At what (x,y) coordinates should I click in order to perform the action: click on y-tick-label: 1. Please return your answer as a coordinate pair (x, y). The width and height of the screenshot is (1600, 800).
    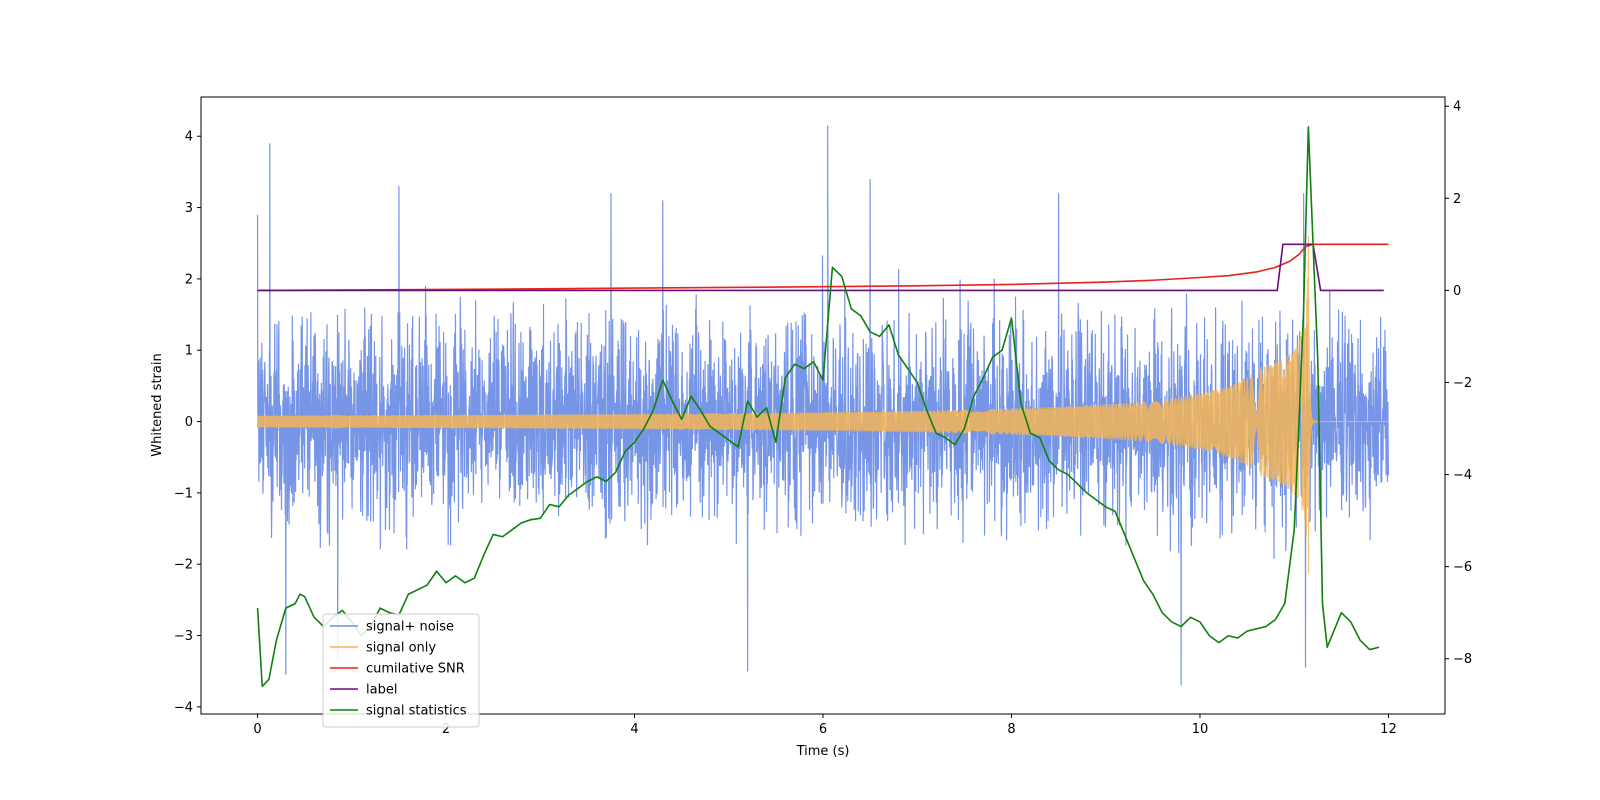
    Looking at the image, I should click on (189, 351).